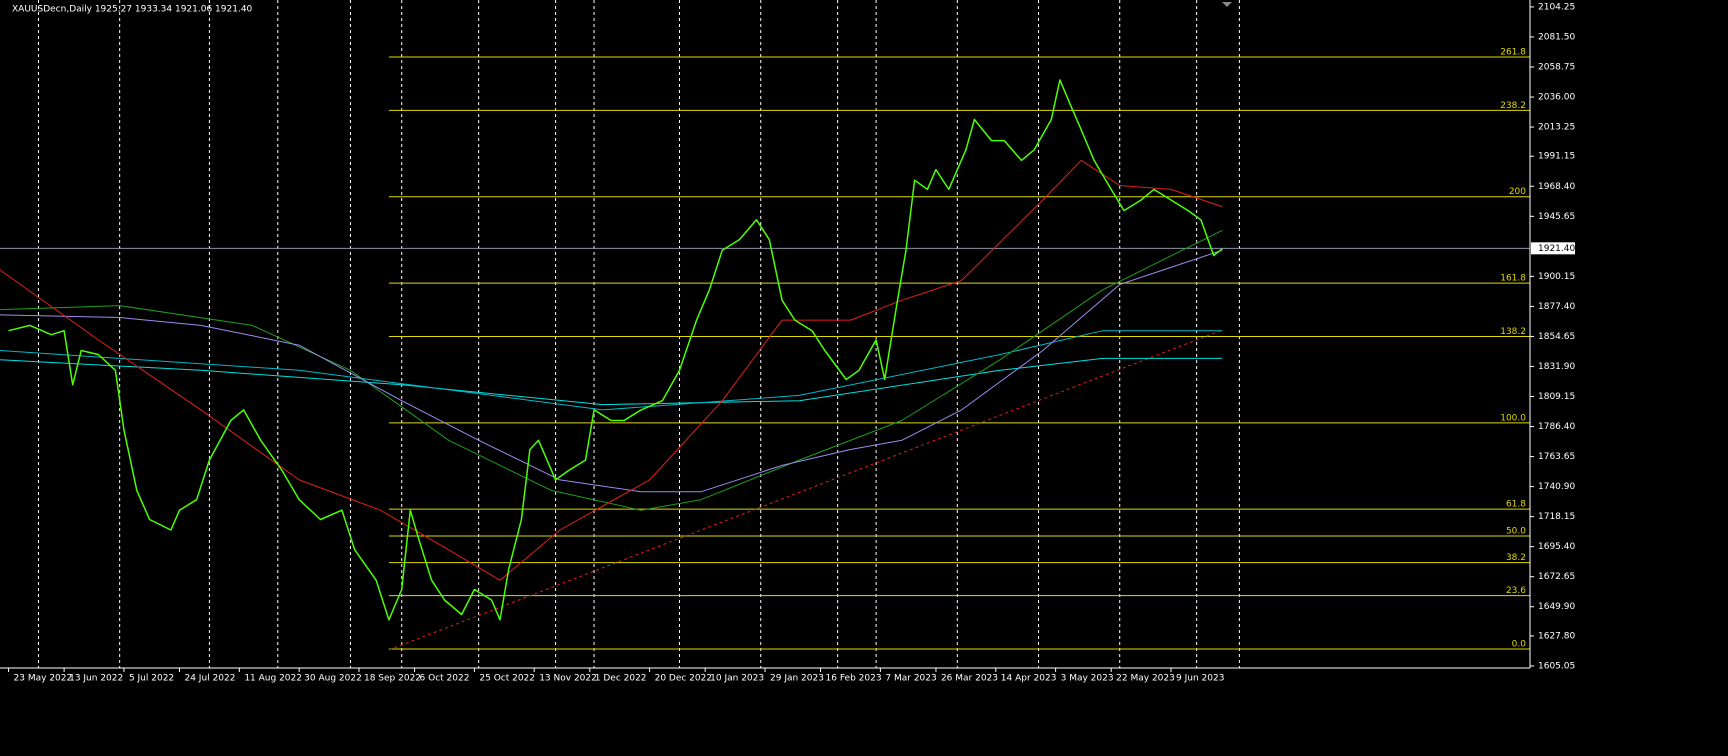  What do you see at coordinates (1556, 157) in the screenshot?
I see `y-tick-label: 1991.15` at bounding box center [1556, 157].